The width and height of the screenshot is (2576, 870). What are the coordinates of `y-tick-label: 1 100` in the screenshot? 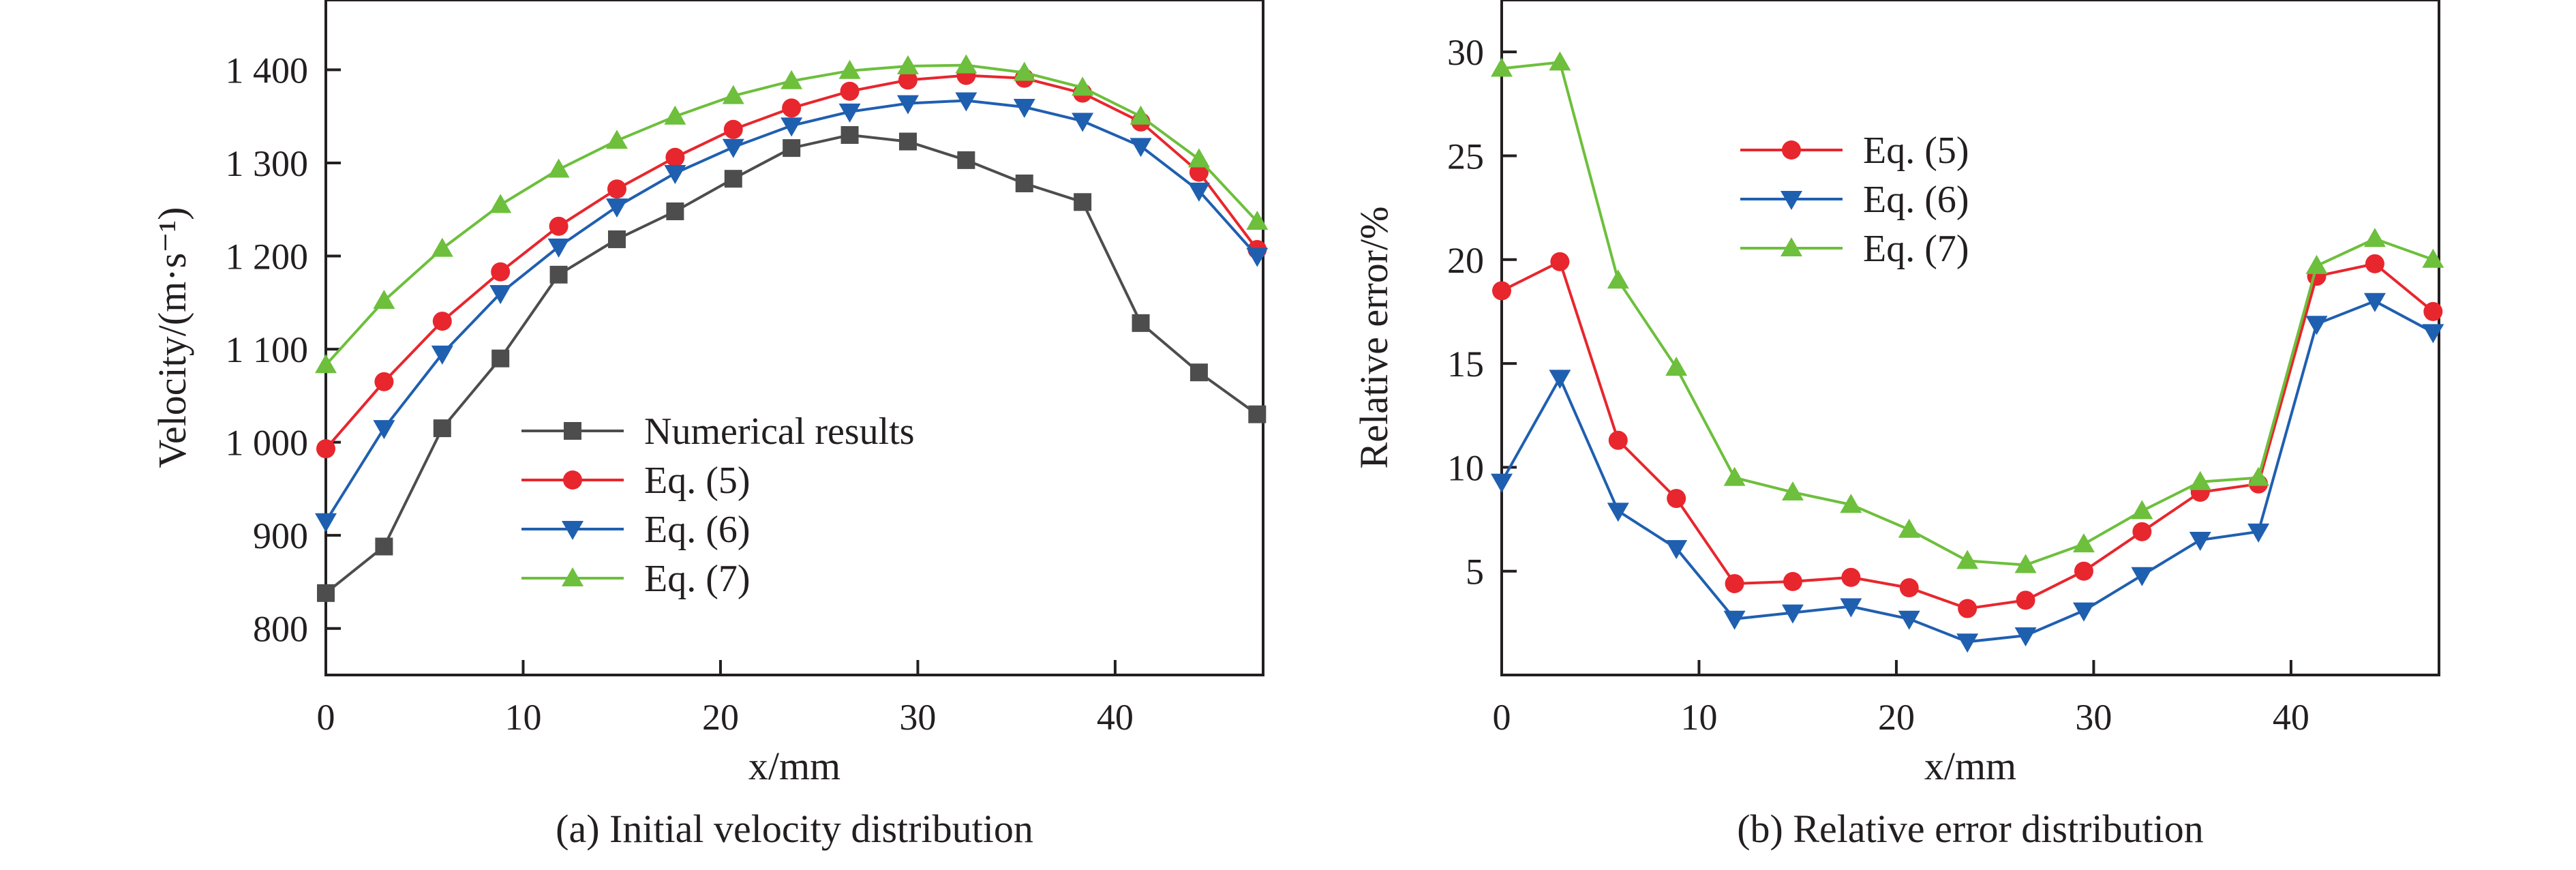 It's located at (267, 349).